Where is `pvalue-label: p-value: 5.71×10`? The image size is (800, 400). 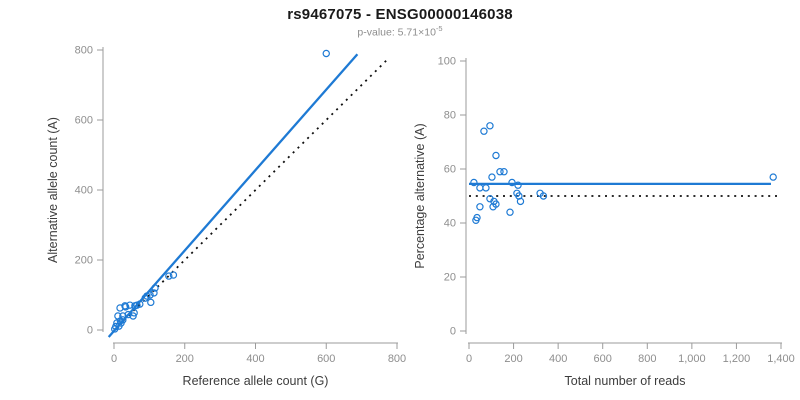 pvalue-label: p-value: 5.71×10 is located at coordinates (396, 32).